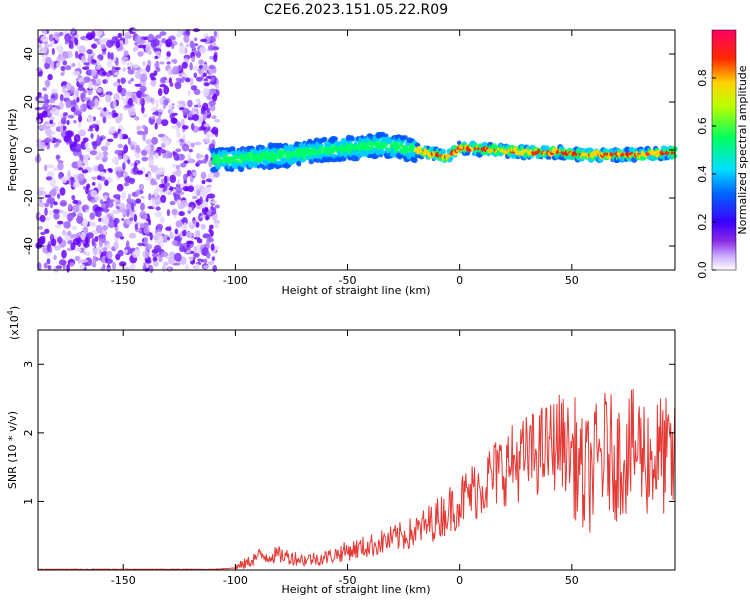 The width and height of the screenshot is (750, 600). What do you see at coordinates (28, 501) in the screenshot?
I see `snr-ytick-label: 1` at bounding box center [28, 501].